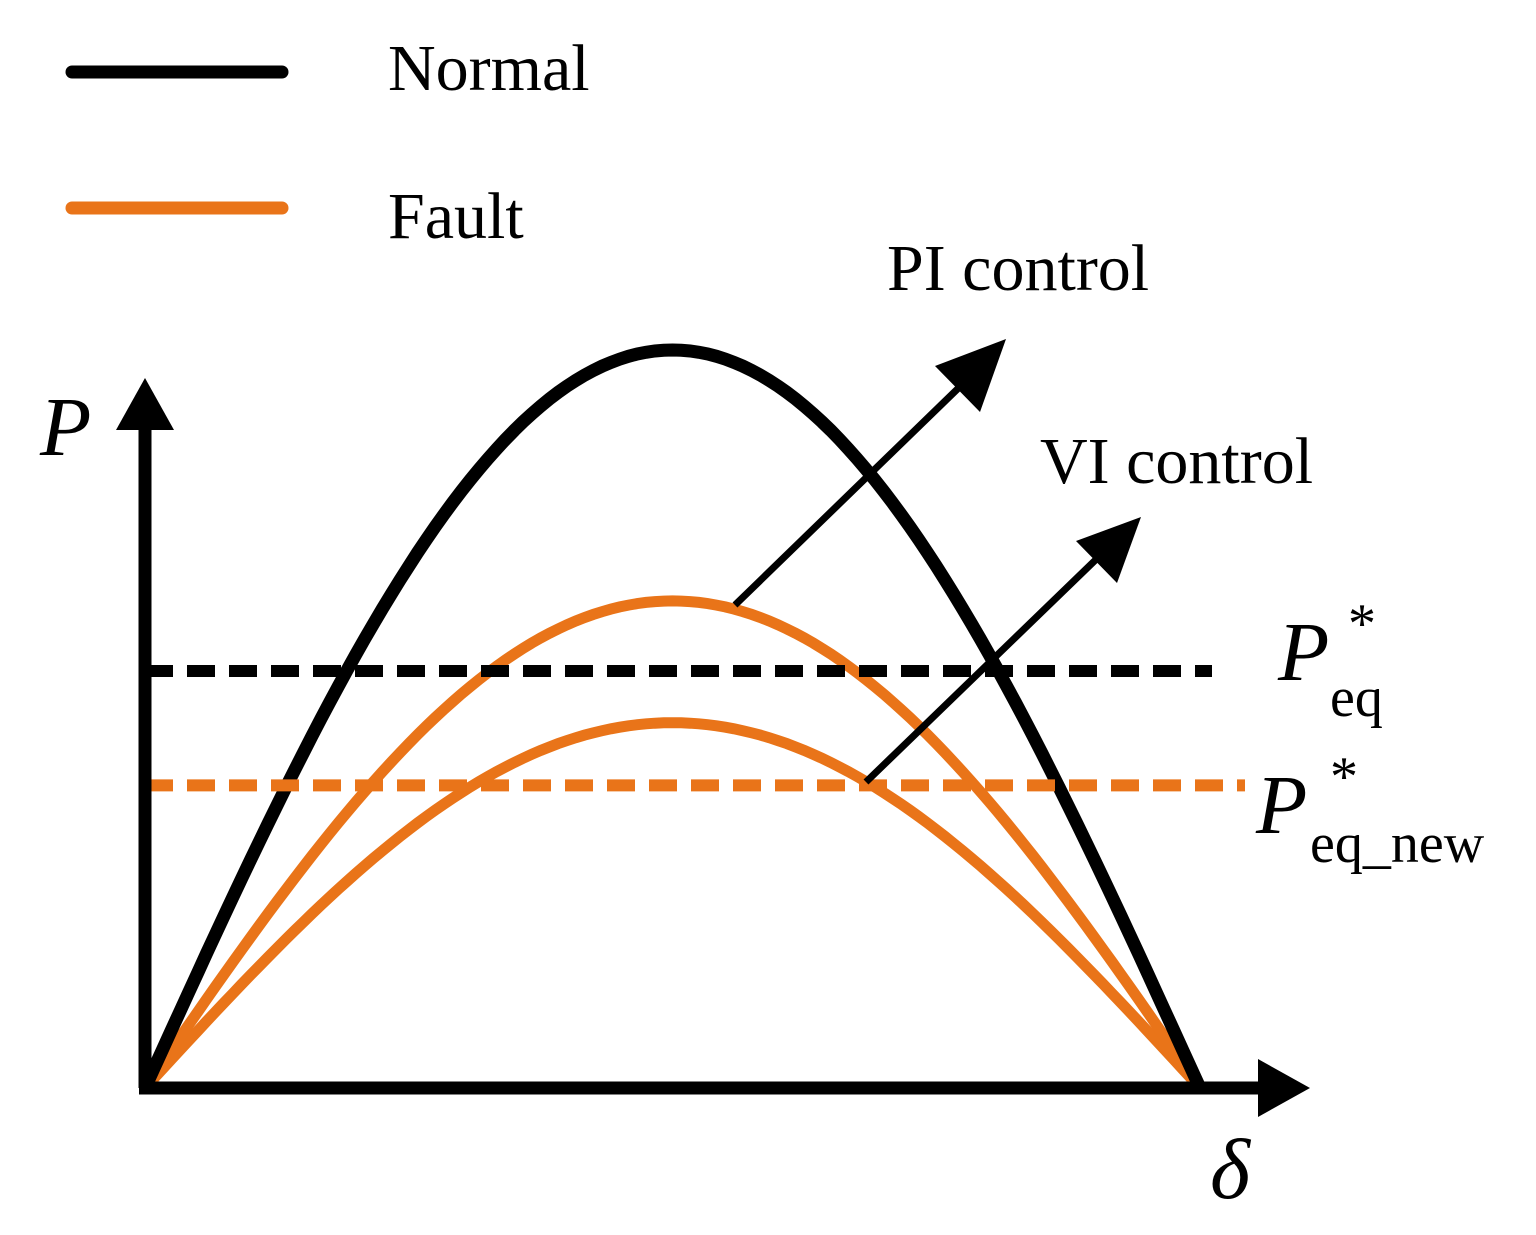  Describe the element at coordinates (1018, 268) in the screenshot. I see `pi-control-label: PI control` at that location.